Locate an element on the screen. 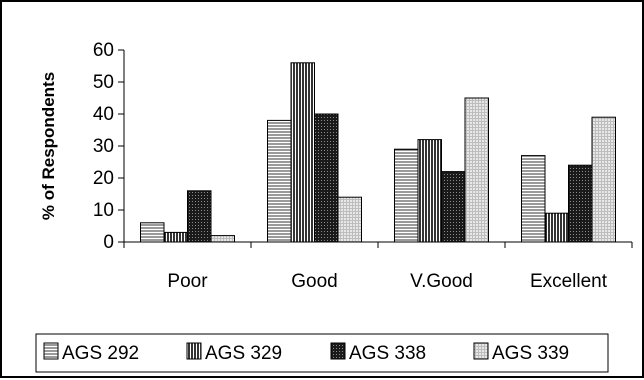 The image size is (644, 380). legend: AGS 292 AGS 329 AGS 338 AGS 339 is located at coordinates (322, 353).